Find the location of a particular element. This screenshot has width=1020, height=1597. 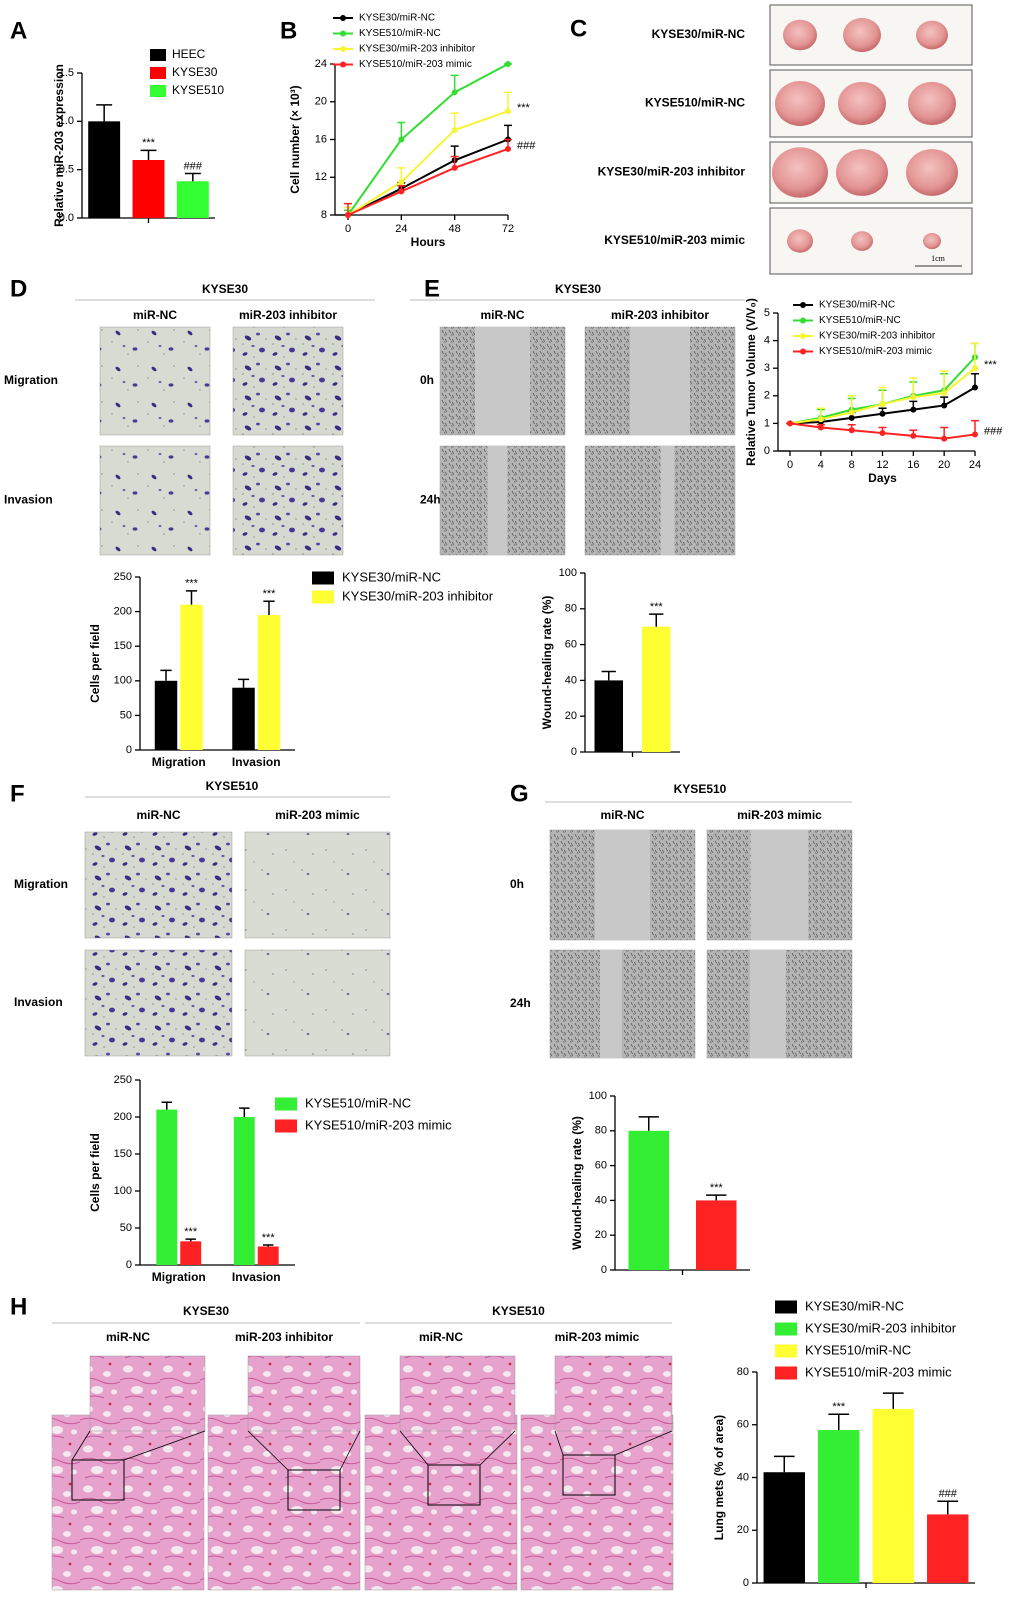

y-tick-label: 12 is located at coordinates (321, 177).